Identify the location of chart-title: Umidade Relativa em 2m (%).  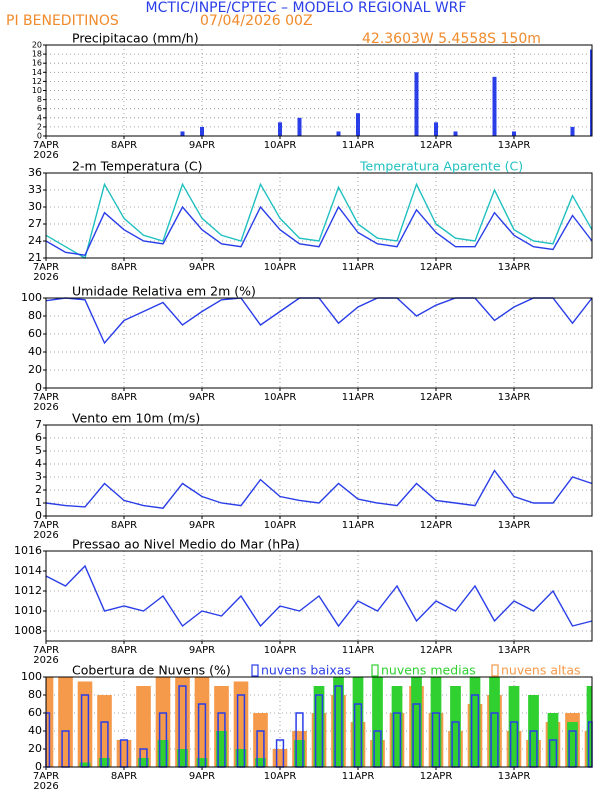
(164, 291).